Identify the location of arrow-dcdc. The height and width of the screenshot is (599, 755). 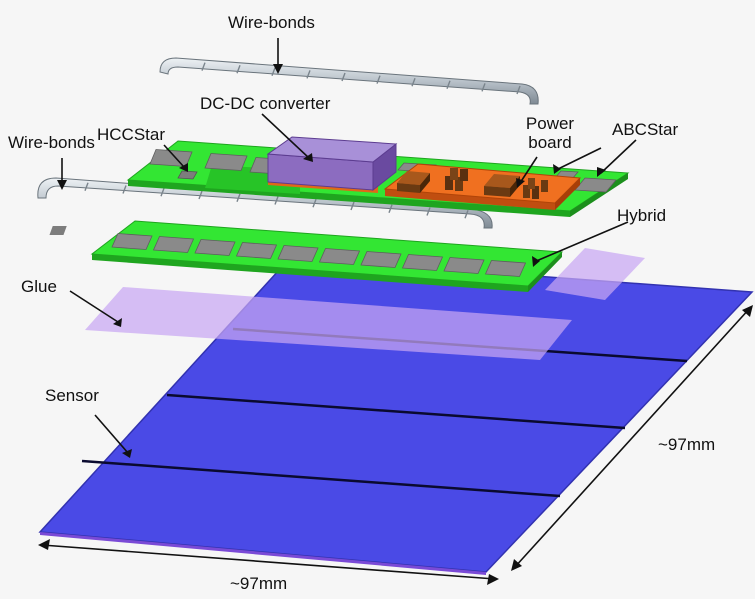
(285, 136).